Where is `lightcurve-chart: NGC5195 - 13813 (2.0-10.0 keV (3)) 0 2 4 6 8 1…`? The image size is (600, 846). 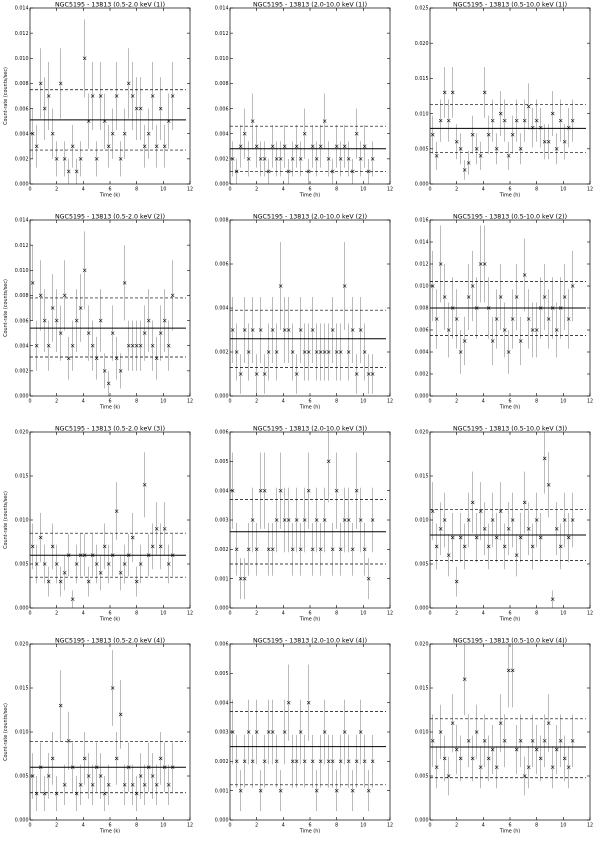
lightcurve-chart: NGC5195 - 13813 (2.0-10.0 keV (3)) 0 2 4 6 8 1… is located at coordinates (304, 524).